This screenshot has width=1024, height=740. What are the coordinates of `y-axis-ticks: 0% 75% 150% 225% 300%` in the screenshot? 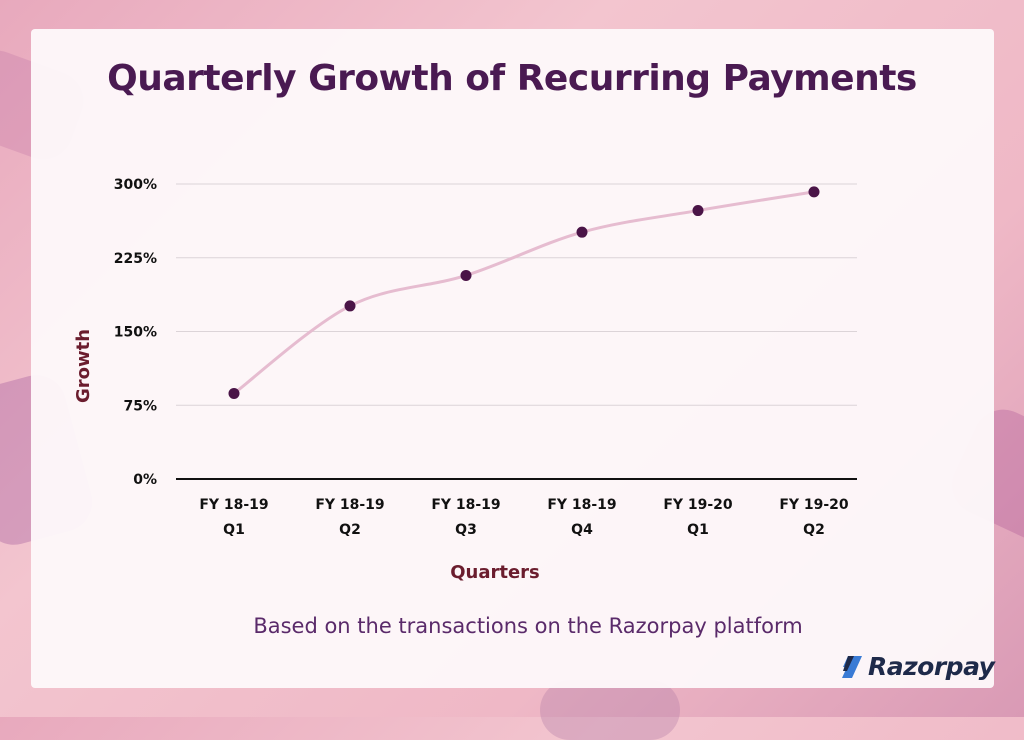 It's located at (135, 332).